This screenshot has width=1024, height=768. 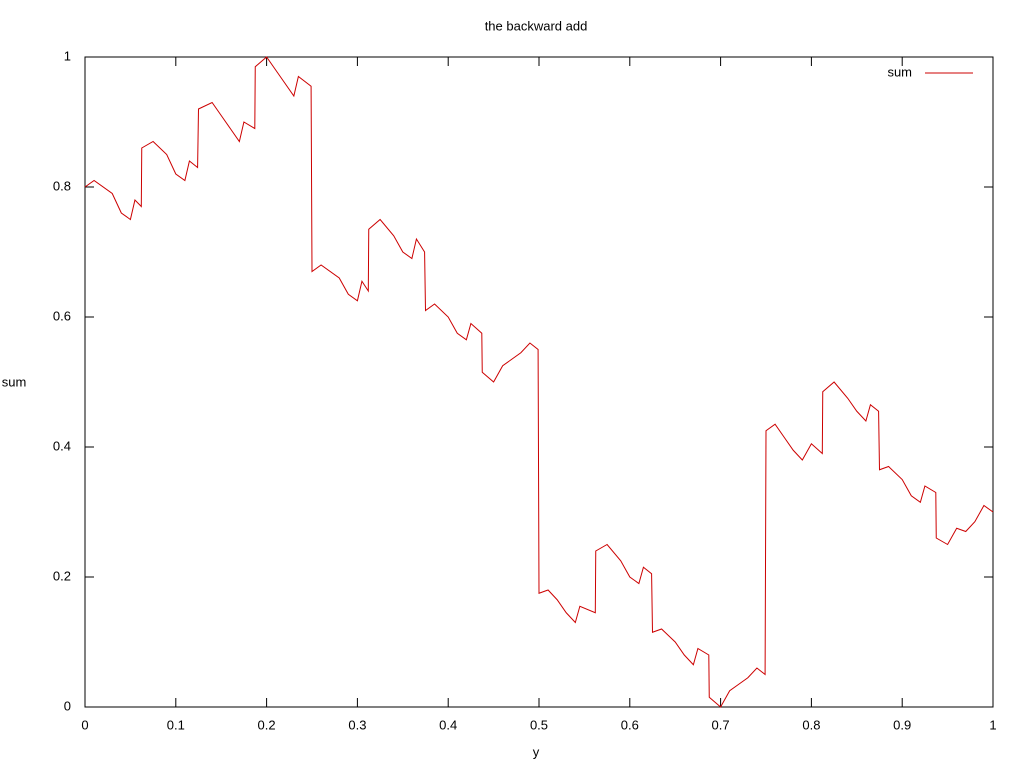 What do you see at coordinates (536, 751) in the screenshot?
I see `x-axis-label: y` at bounding box center [536, 751].